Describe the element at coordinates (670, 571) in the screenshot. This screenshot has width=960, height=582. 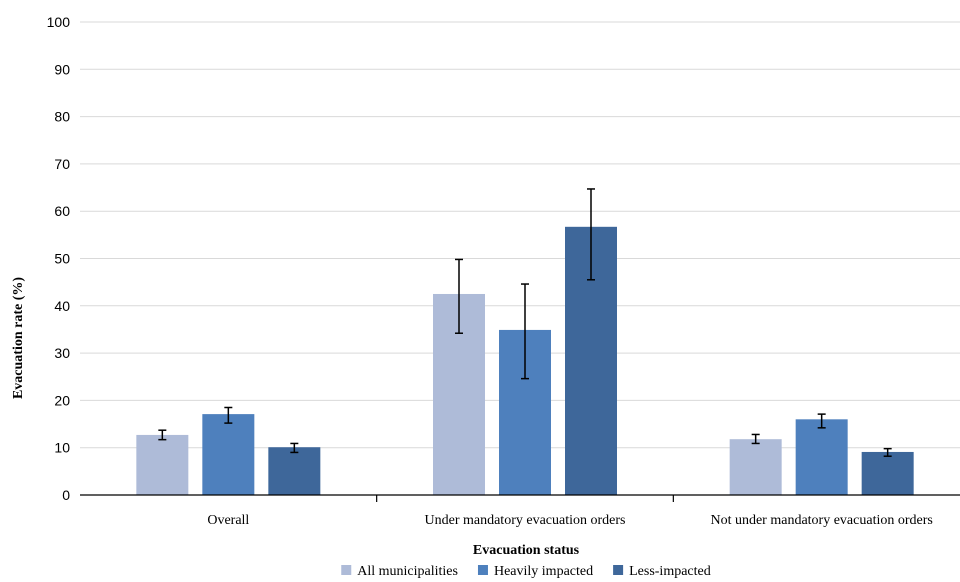
I see `legend-label: Less-impacted` at that location.